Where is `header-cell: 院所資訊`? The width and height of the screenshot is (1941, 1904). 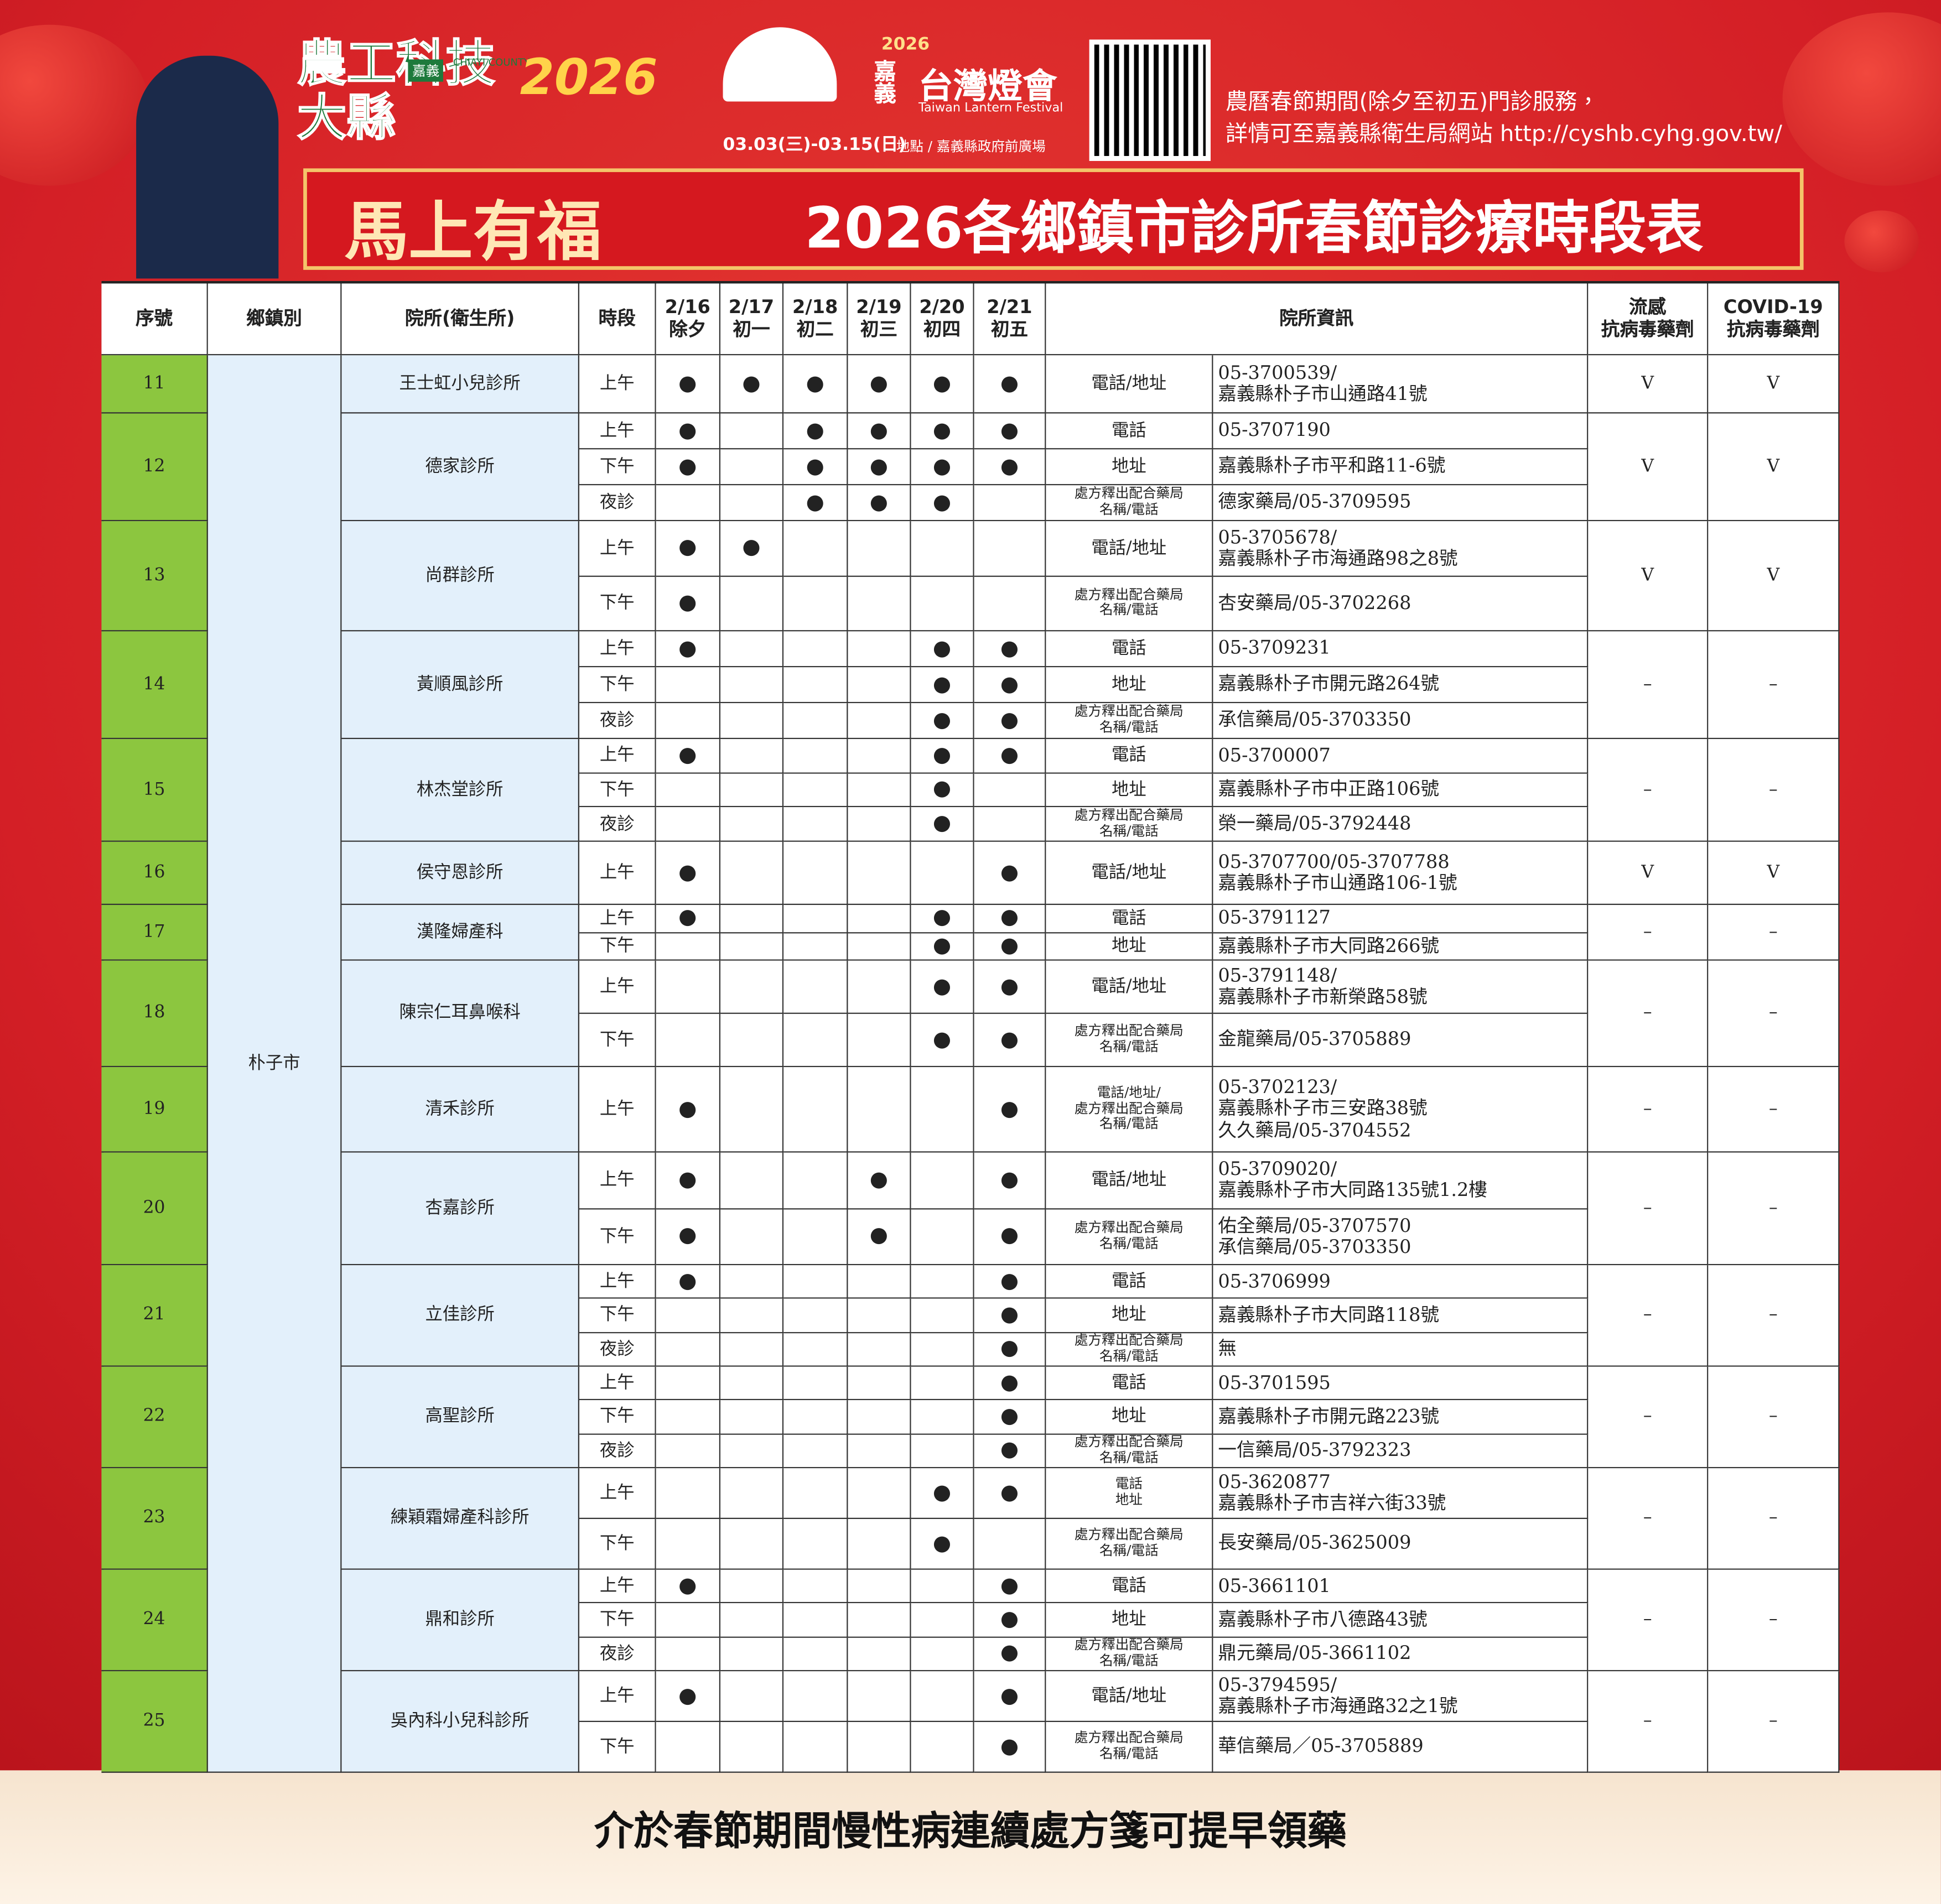
header-cell: 院所資訊 is located at coordinates (1317, 320).